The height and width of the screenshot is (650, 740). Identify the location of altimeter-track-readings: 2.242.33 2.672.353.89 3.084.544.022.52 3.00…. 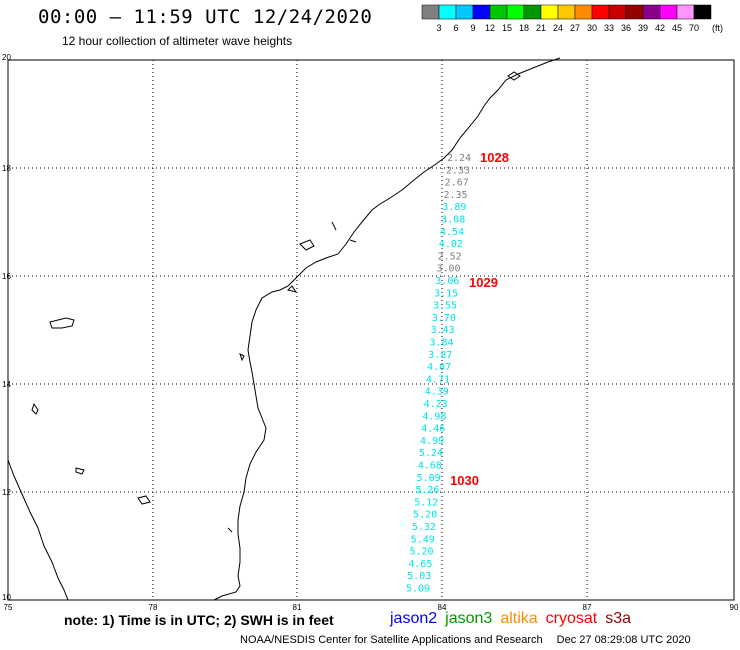
(438, 374).